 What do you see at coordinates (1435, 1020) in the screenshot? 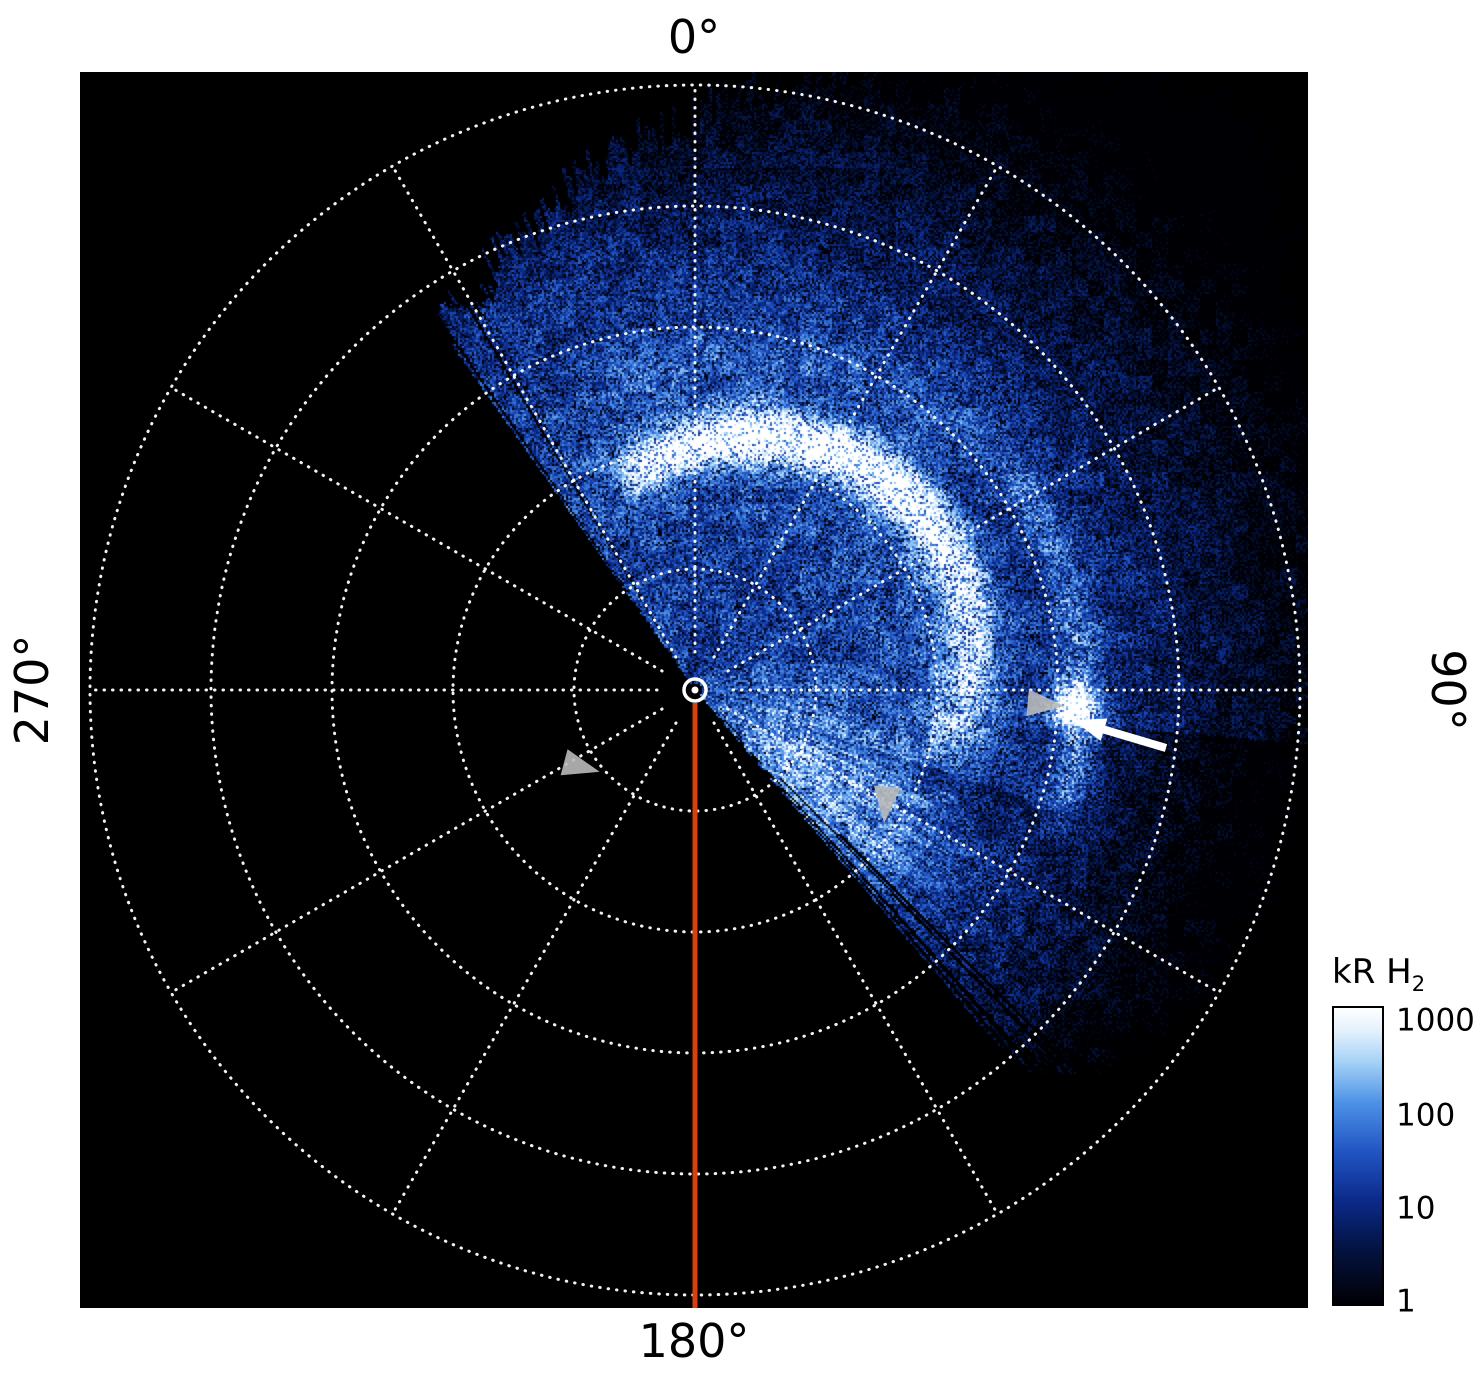
I see `colorbar-tick-label: 1000` at bounding box center [1435, 1020].